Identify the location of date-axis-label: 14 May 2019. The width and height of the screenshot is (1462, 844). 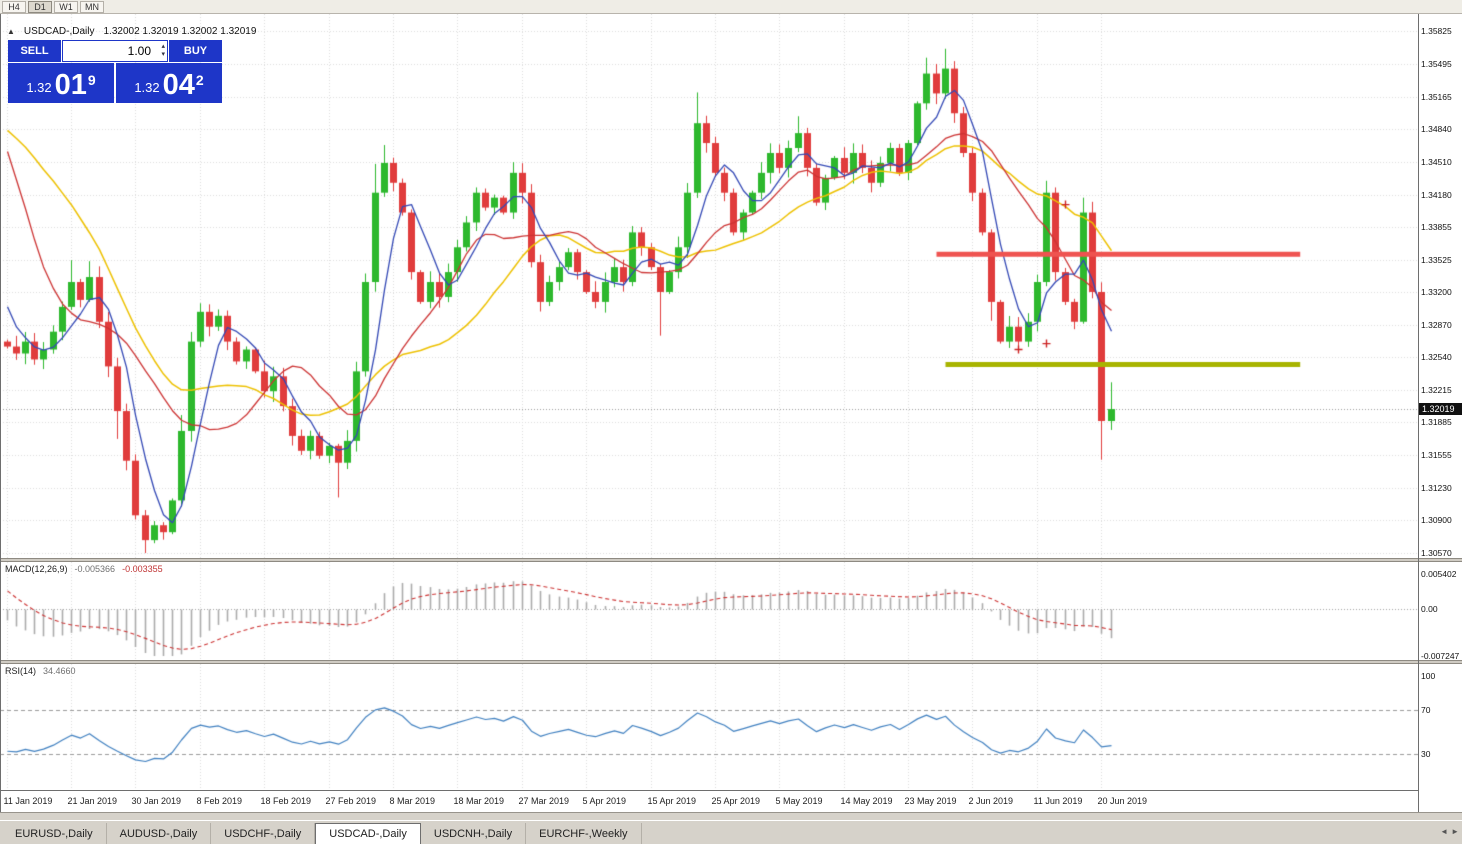
(866, 801).